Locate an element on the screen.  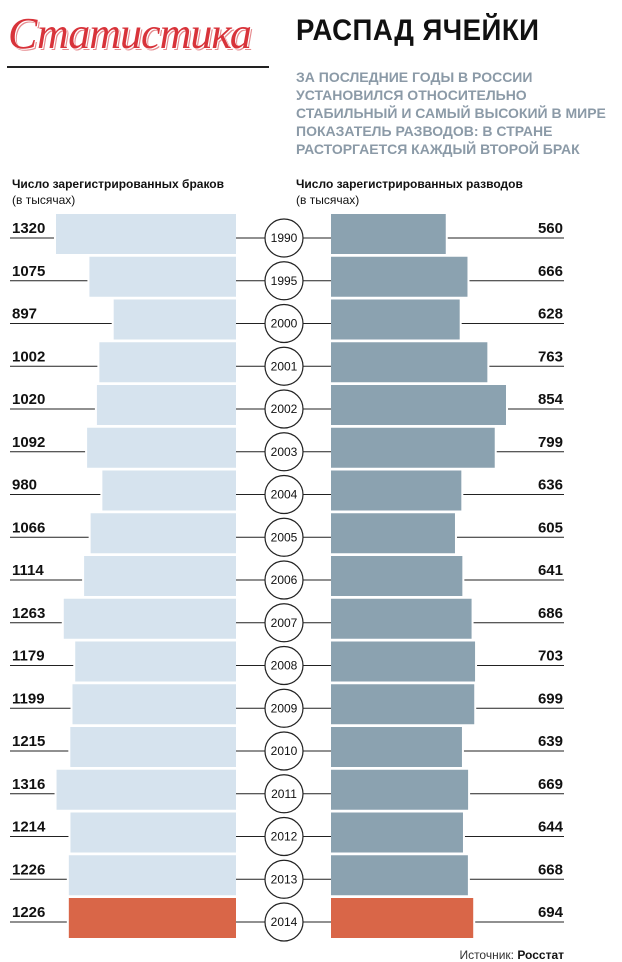
brand-divider is located at coordinates (138, 67).